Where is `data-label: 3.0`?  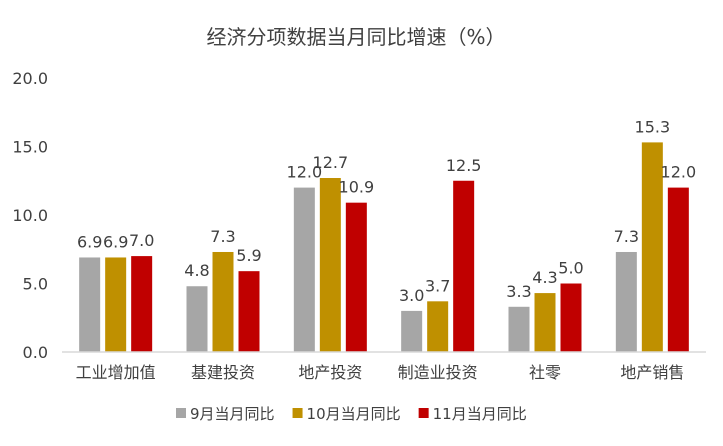 data-label: 3.0 is located at coordinates (411, 295).